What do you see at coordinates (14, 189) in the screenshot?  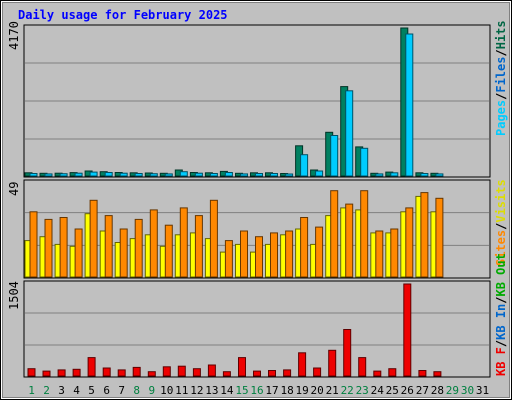 I see `panel2-ymax-label: 49` at bounding box center [14, 189].